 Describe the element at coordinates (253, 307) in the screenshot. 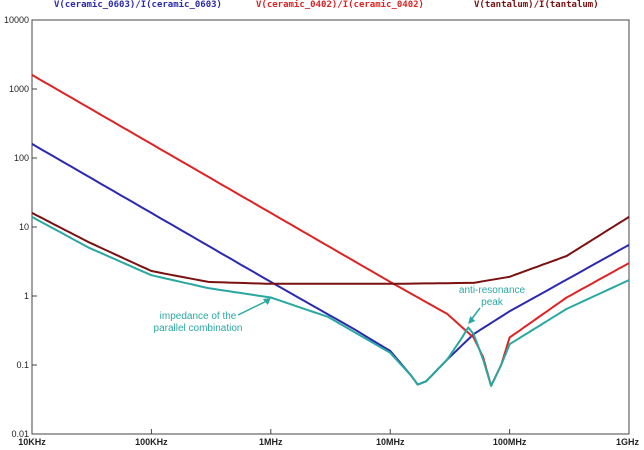

I see `annotation-arrow` at that location.